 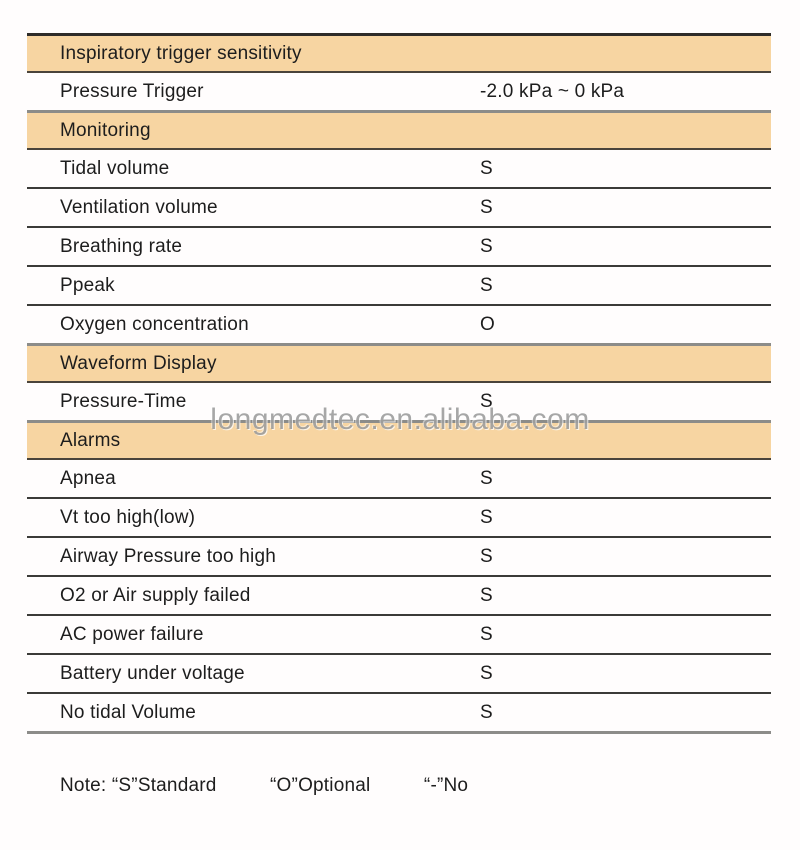 What do you see at coordinates (399, 478) in the screenshot?
I see `row-apnea: Apnea S` at bounding box center [399, 478].